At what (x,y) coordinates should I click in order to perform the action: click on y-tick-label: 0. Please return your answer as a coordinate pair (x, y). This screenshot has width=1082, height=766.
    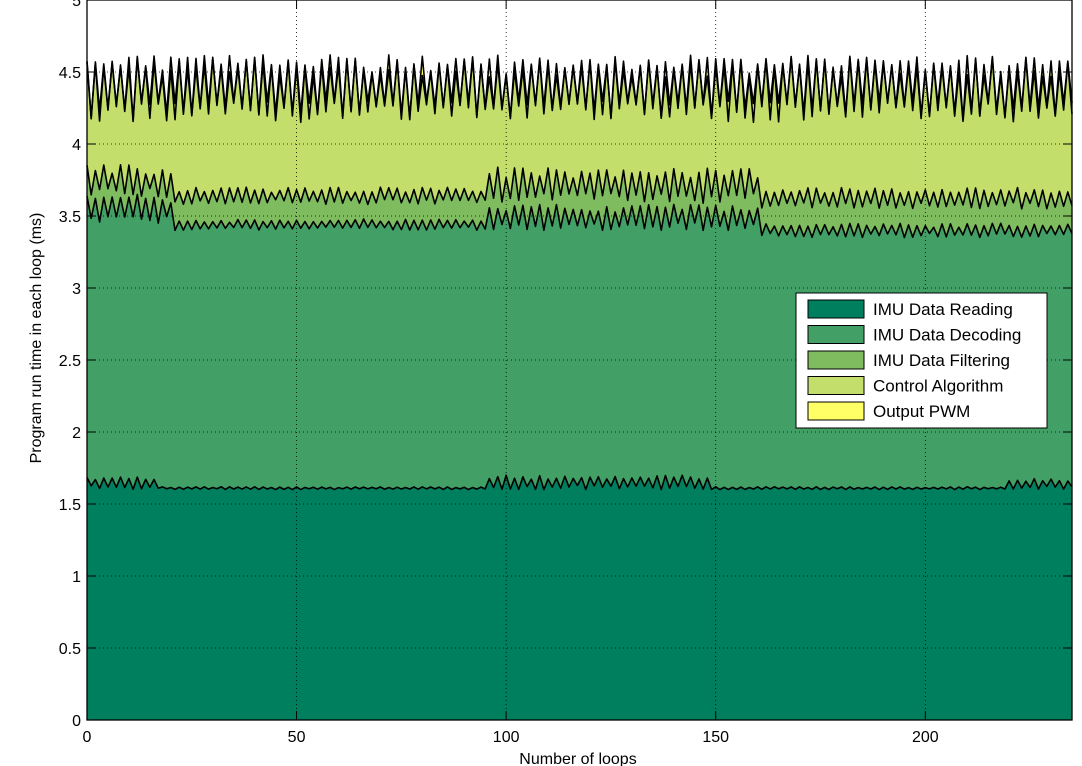
    Looking at the image, I should click on (76, 721).